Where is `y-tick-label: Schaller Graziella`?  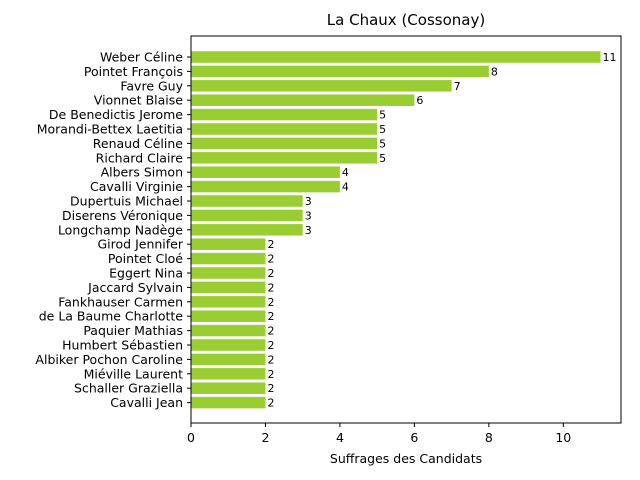 y-tick-label: Schaller Graziella is located at coordinates (128, 388).